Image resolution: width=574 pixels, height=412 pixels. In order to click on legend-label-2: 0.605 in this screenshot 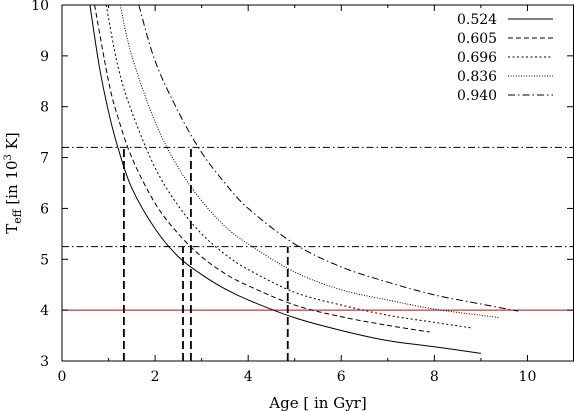, I will do `click(477, 39)`.